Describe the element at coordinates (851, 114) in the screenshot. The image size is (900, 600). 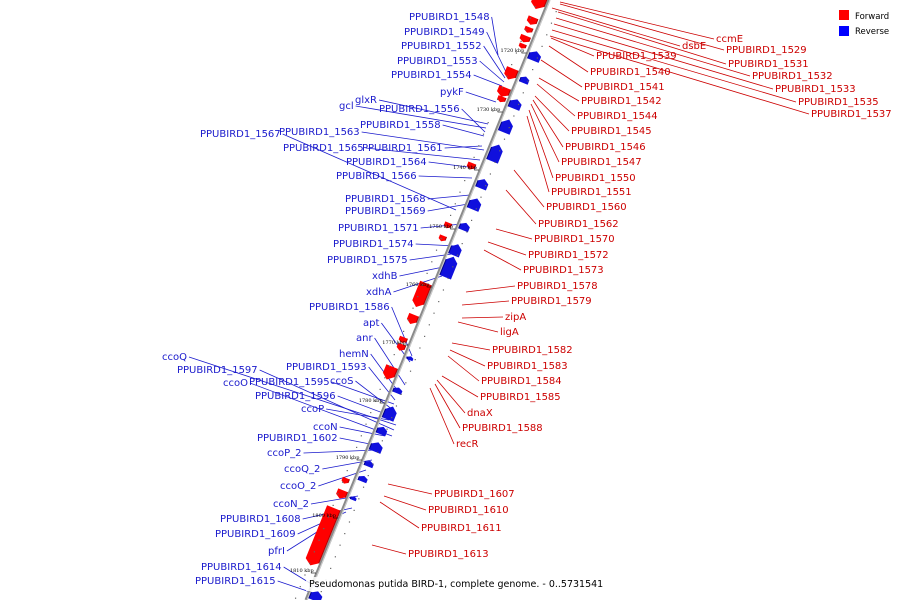
I see `gene-label-ppubird1-1537: PPUBIRD1_1537` at that location.